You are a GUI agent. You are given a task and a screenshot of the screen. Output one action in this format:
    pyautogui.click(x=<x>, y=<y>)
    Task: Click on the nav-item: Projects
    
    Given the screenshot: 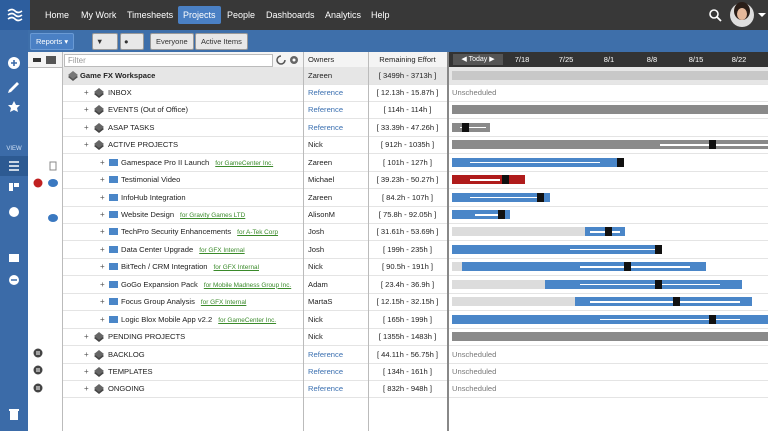 What is the action you would take?
    pyautogui.click(x=199, y=15)
    